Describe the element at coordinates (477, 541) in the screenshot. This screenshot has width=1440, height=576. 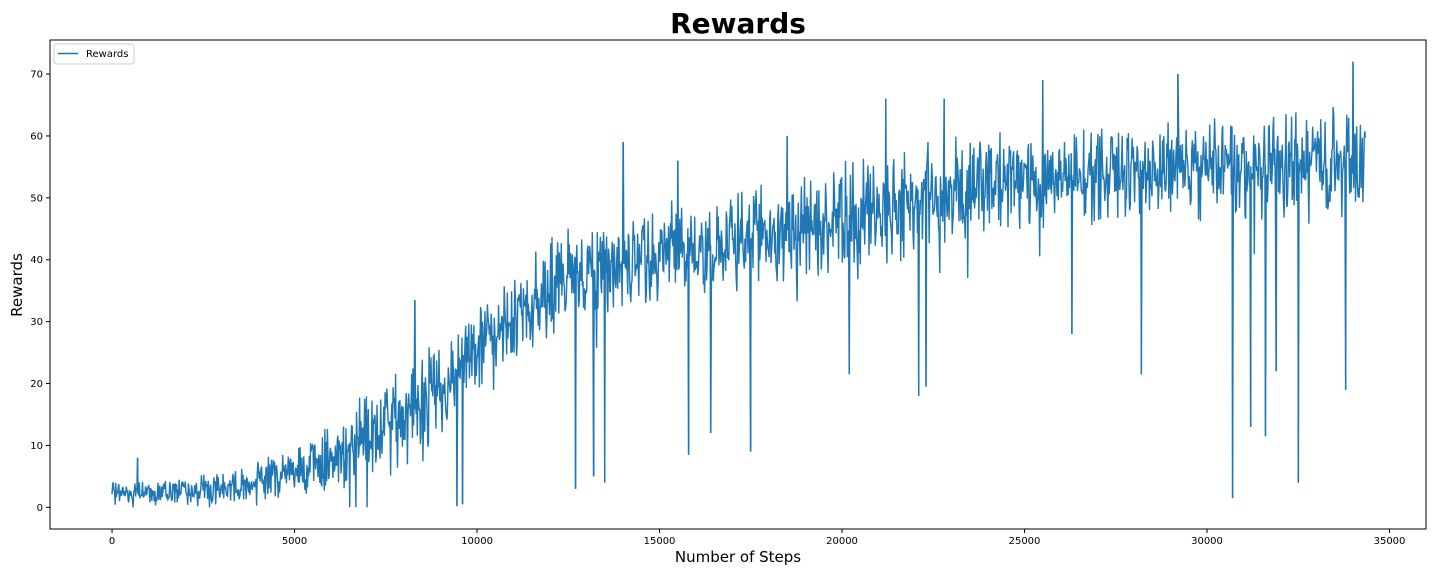
I see `x-tick-label: 10000` at that location.